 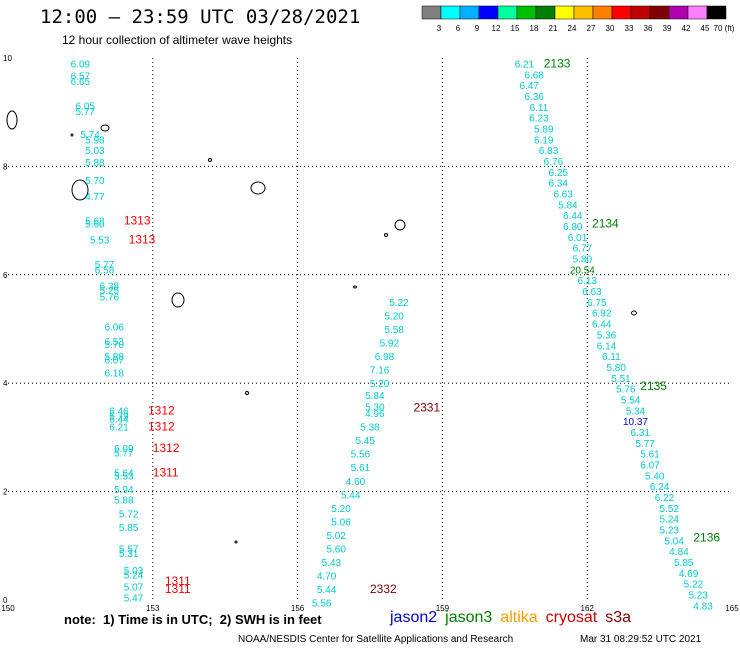 I want to click on pass-label: 1311, so click(x=178, y=589).